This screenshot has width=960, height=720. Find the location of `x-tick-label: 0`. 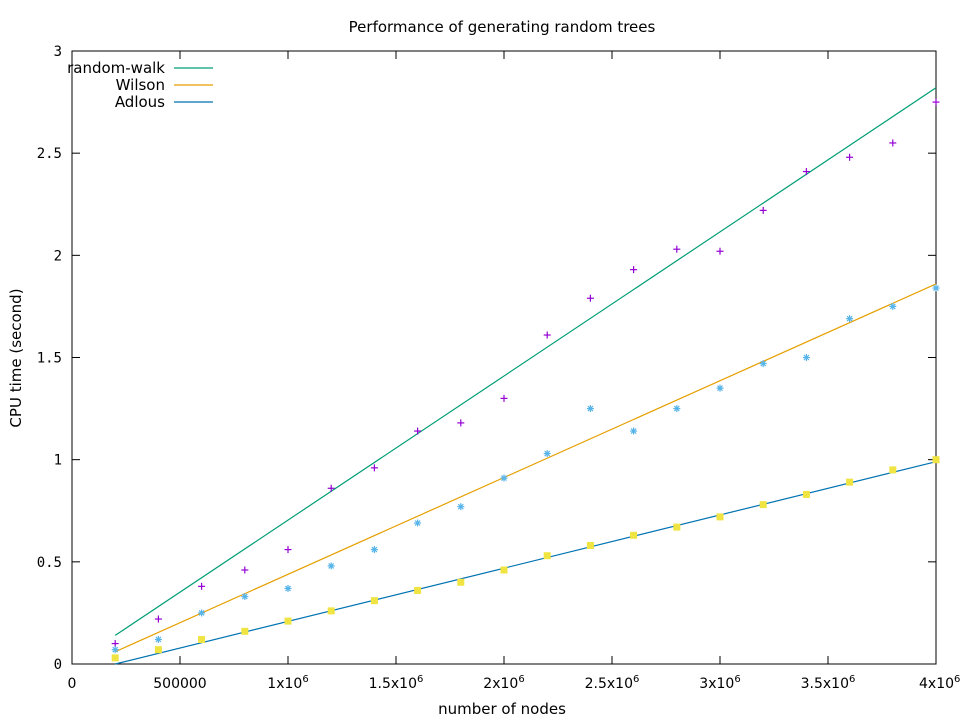

x-tick-label: 0 is located at coordinates (72, 684).